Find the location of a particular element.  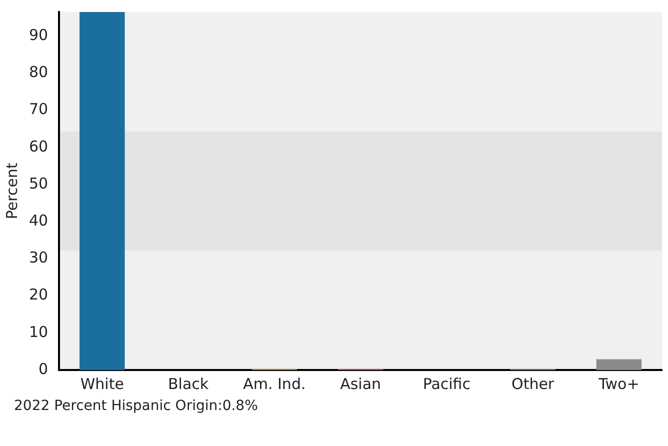

x-tick-label: Two+ is located at coordinates (619, 383).